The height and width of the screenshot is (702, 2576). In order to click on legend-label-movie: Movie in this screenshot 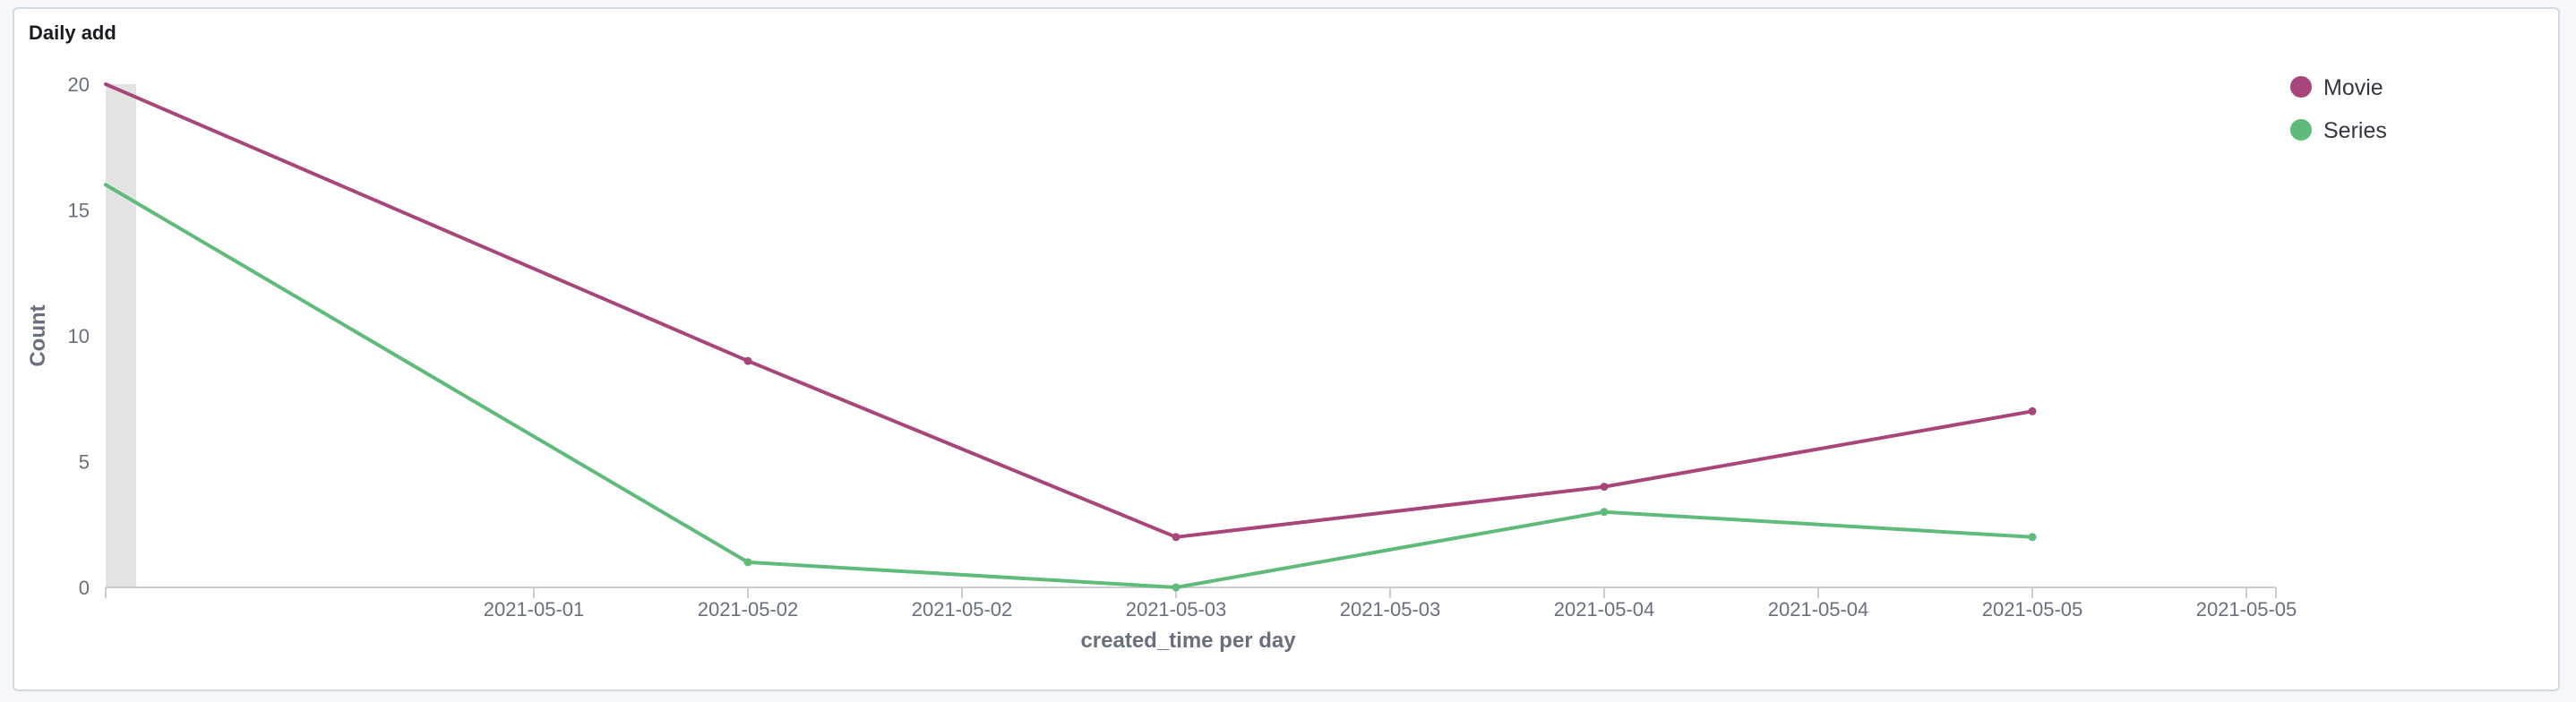, I will do `click(2353, 87)`.